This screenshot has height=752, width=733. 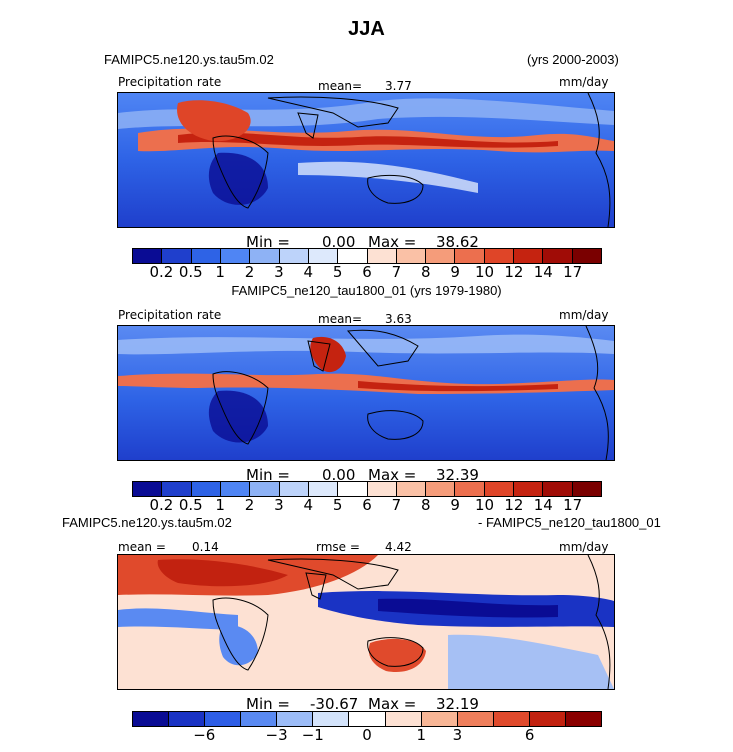 What do you see at coordinates (529, 735) in the screenshot?
I see `panel3-colorbar-tick-label: 6` at bounding box center [529, 735].